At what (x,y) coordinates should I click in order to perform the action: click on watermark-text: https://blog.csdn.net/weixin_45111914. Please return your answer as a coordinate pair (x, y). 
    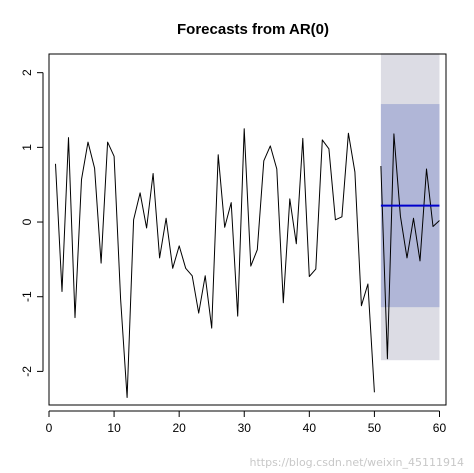
    Looking at the image, I should click on (356, 462).